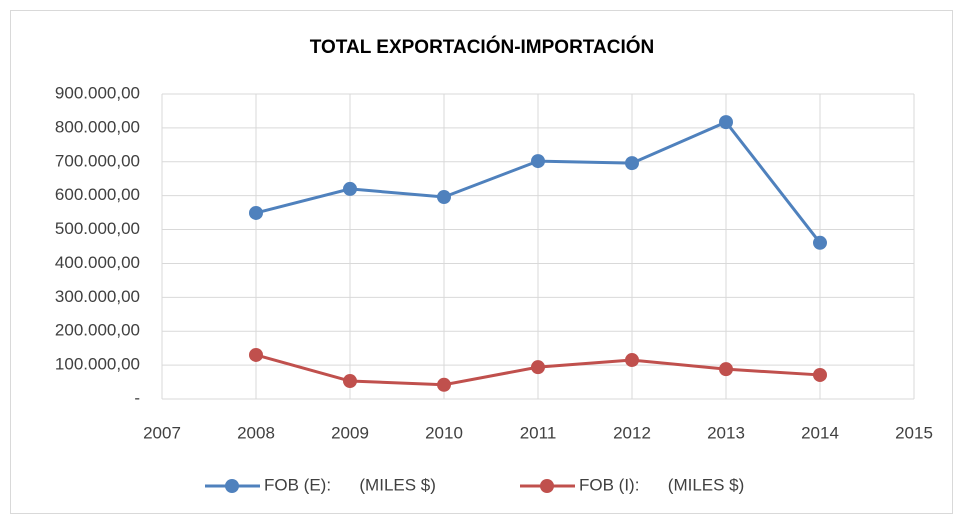  What do you see at coordinates (444, 432) in the screenshot?
I see `x-tick-label: 2010` at bounding box center [444, 432].